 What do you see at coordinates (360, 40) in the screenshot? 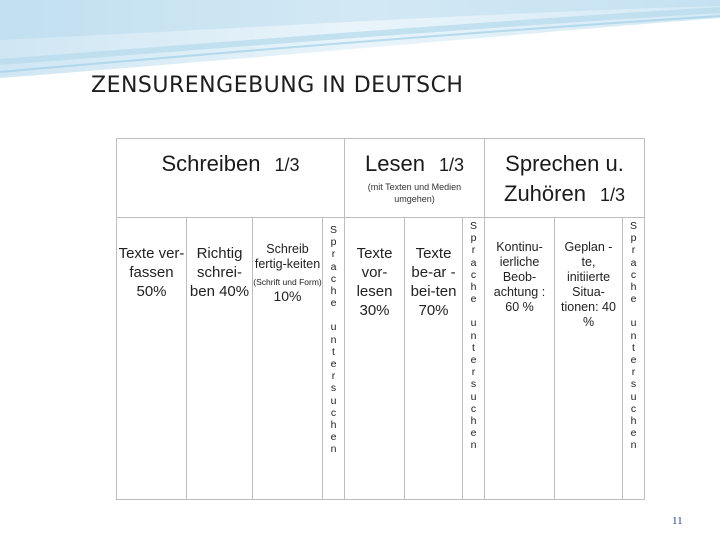
I see `header-banner` at bounding box center [360, 40].